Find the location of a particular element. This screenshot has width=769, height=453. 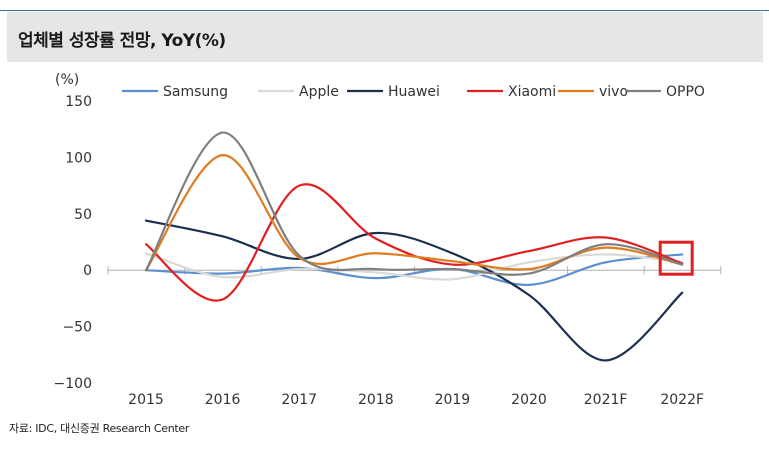

series-line-samsung is located at coordinates (414, 269).